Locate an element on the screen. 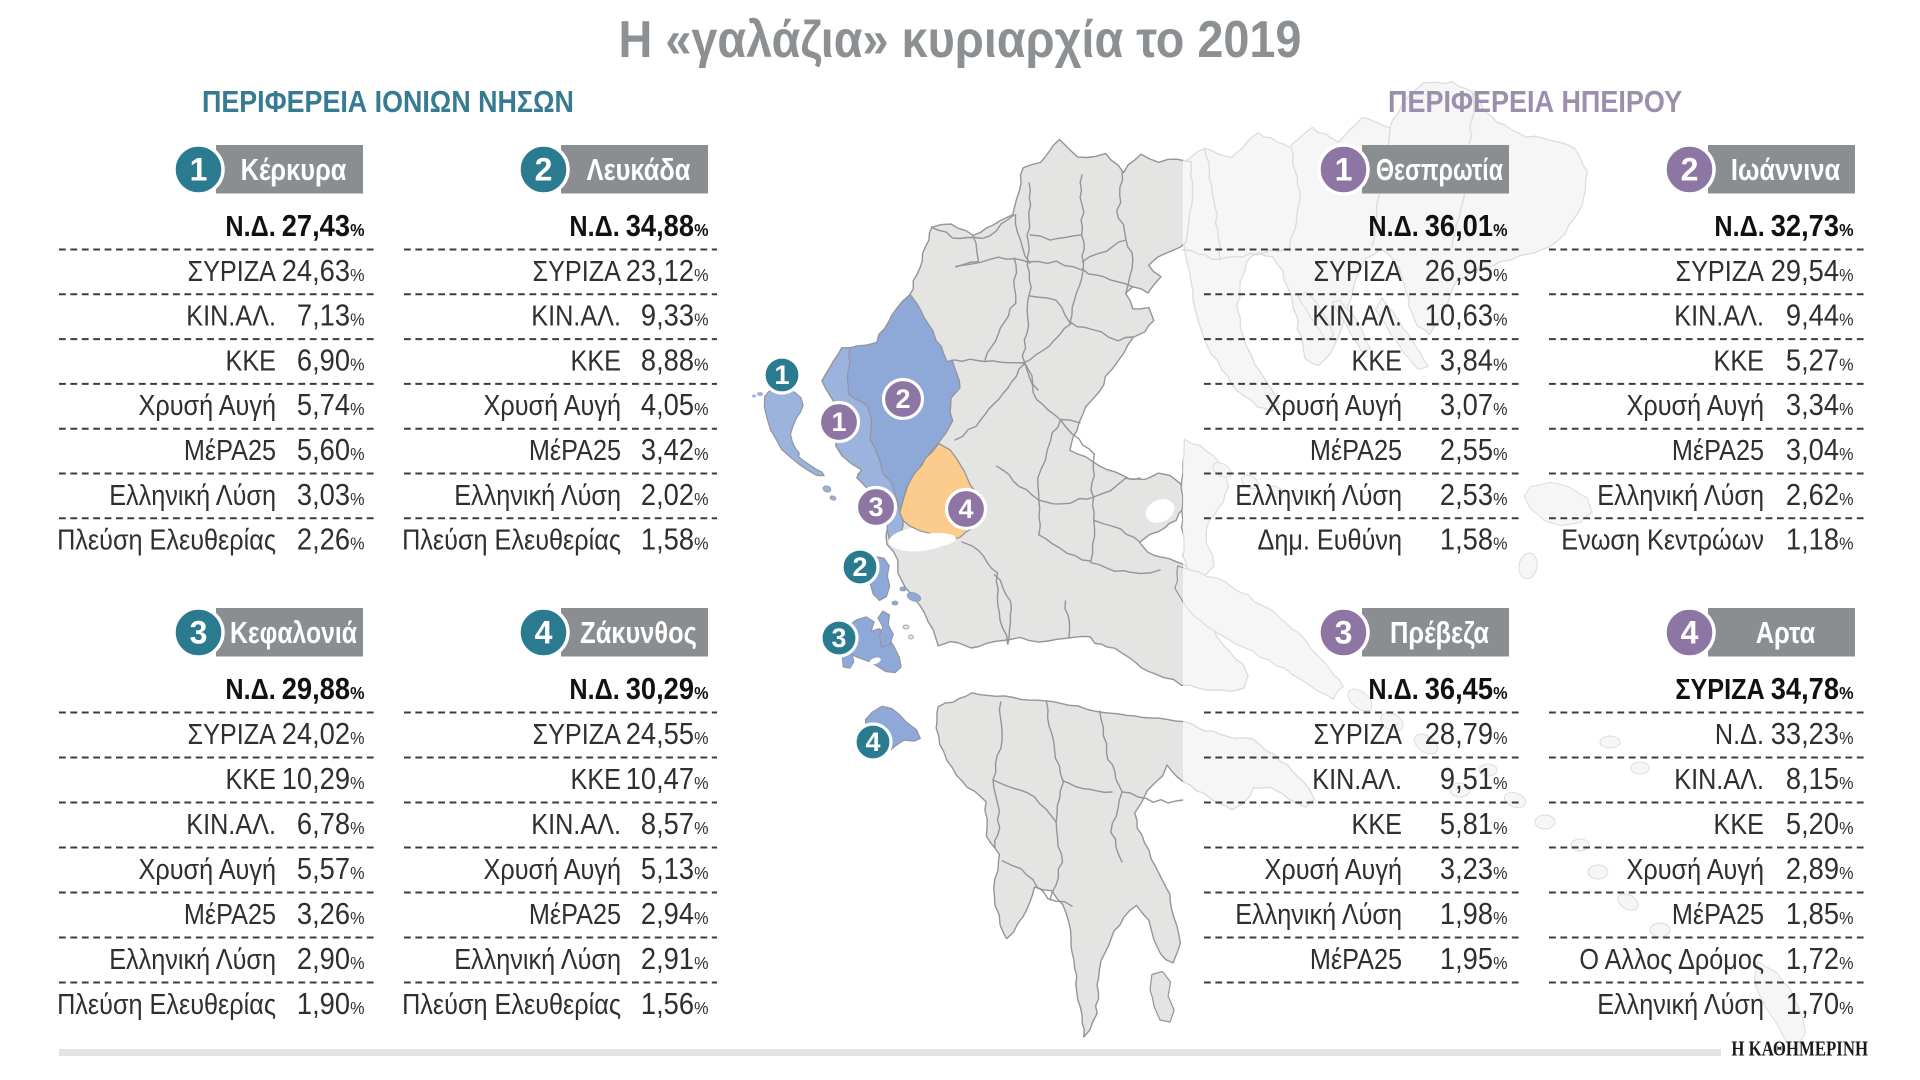 Image resolution: width=1920 pixels, height=1080 pixels. svg-text: Η «γαλάζια» κυριαρχία το 2019 is located at coordinates (960, 40).